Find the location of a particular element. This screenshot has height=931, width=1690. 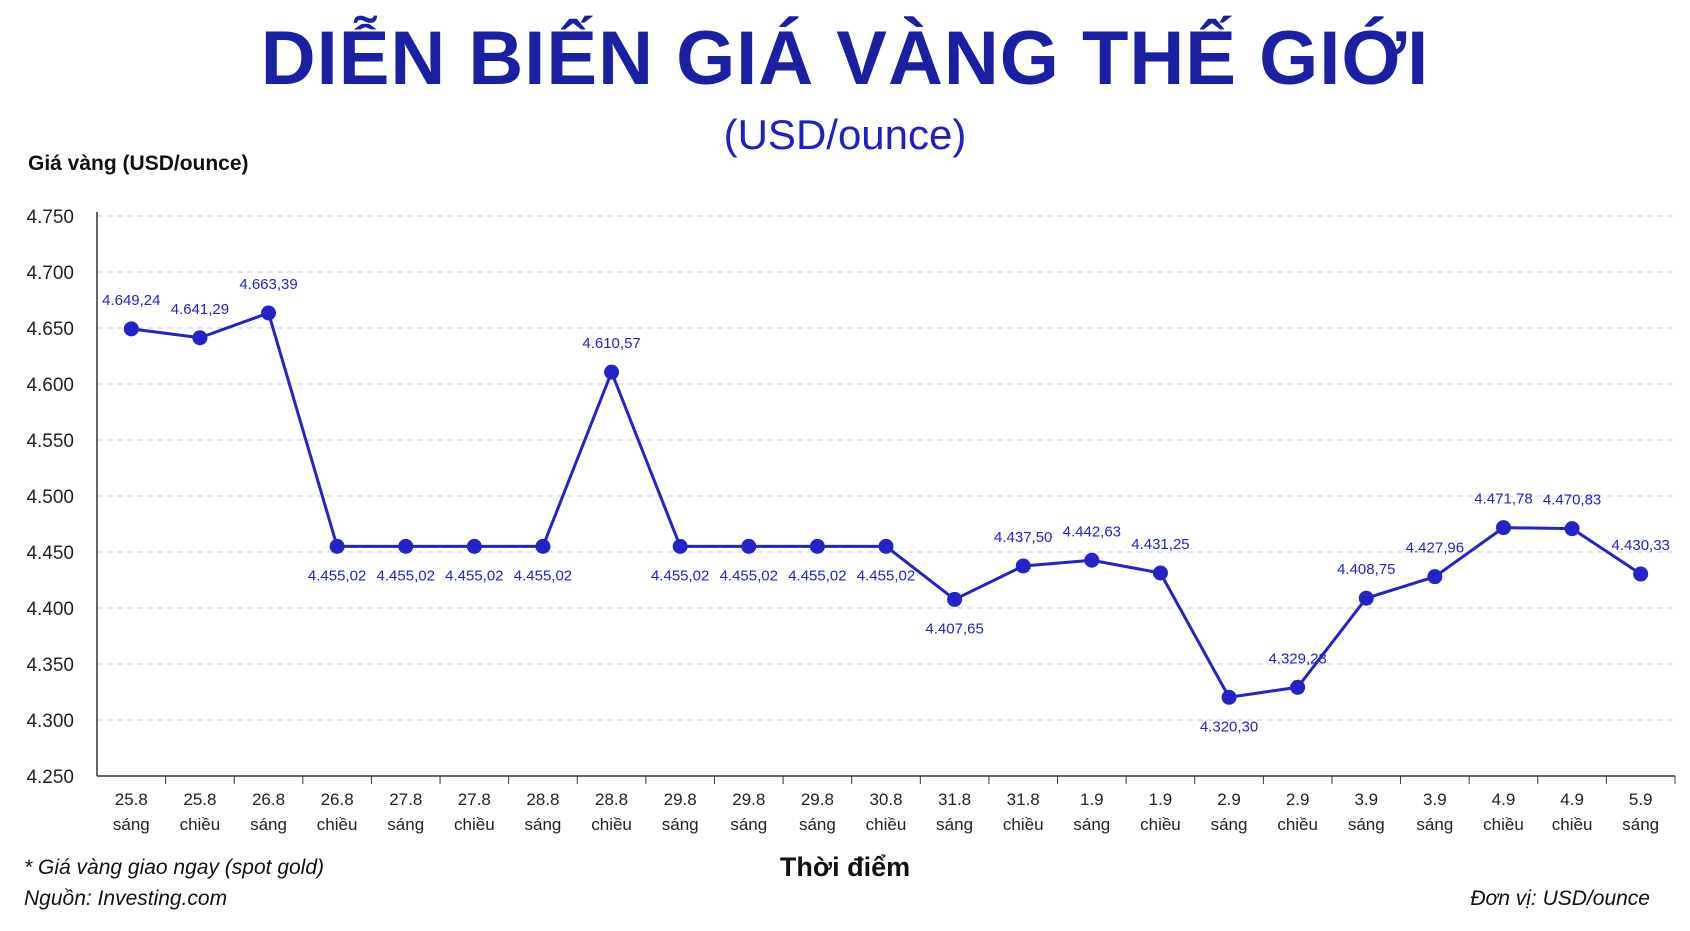

data-label: 4.470,83 is located at coordinates (1572, 500).